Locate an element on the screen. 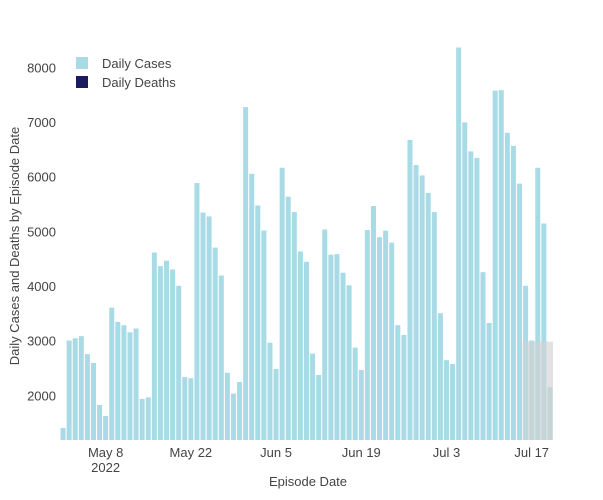  y-tick-label: 7000 is located at coordinates (41, 122).